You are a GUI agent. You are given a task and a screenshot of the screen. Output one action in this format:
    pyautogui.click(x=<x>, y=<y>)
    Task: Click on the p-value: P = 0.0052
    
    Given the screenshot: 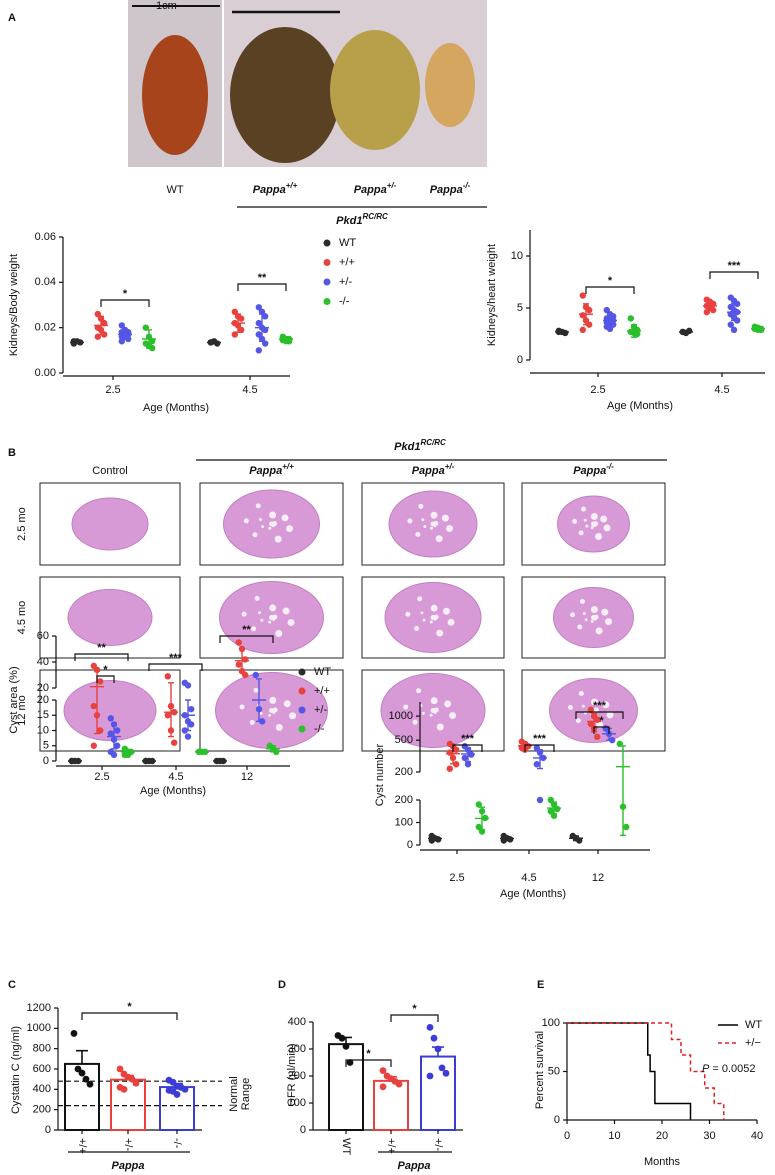 What is the action you would take?
    pyautogui.click(x=728, y=1069)
    